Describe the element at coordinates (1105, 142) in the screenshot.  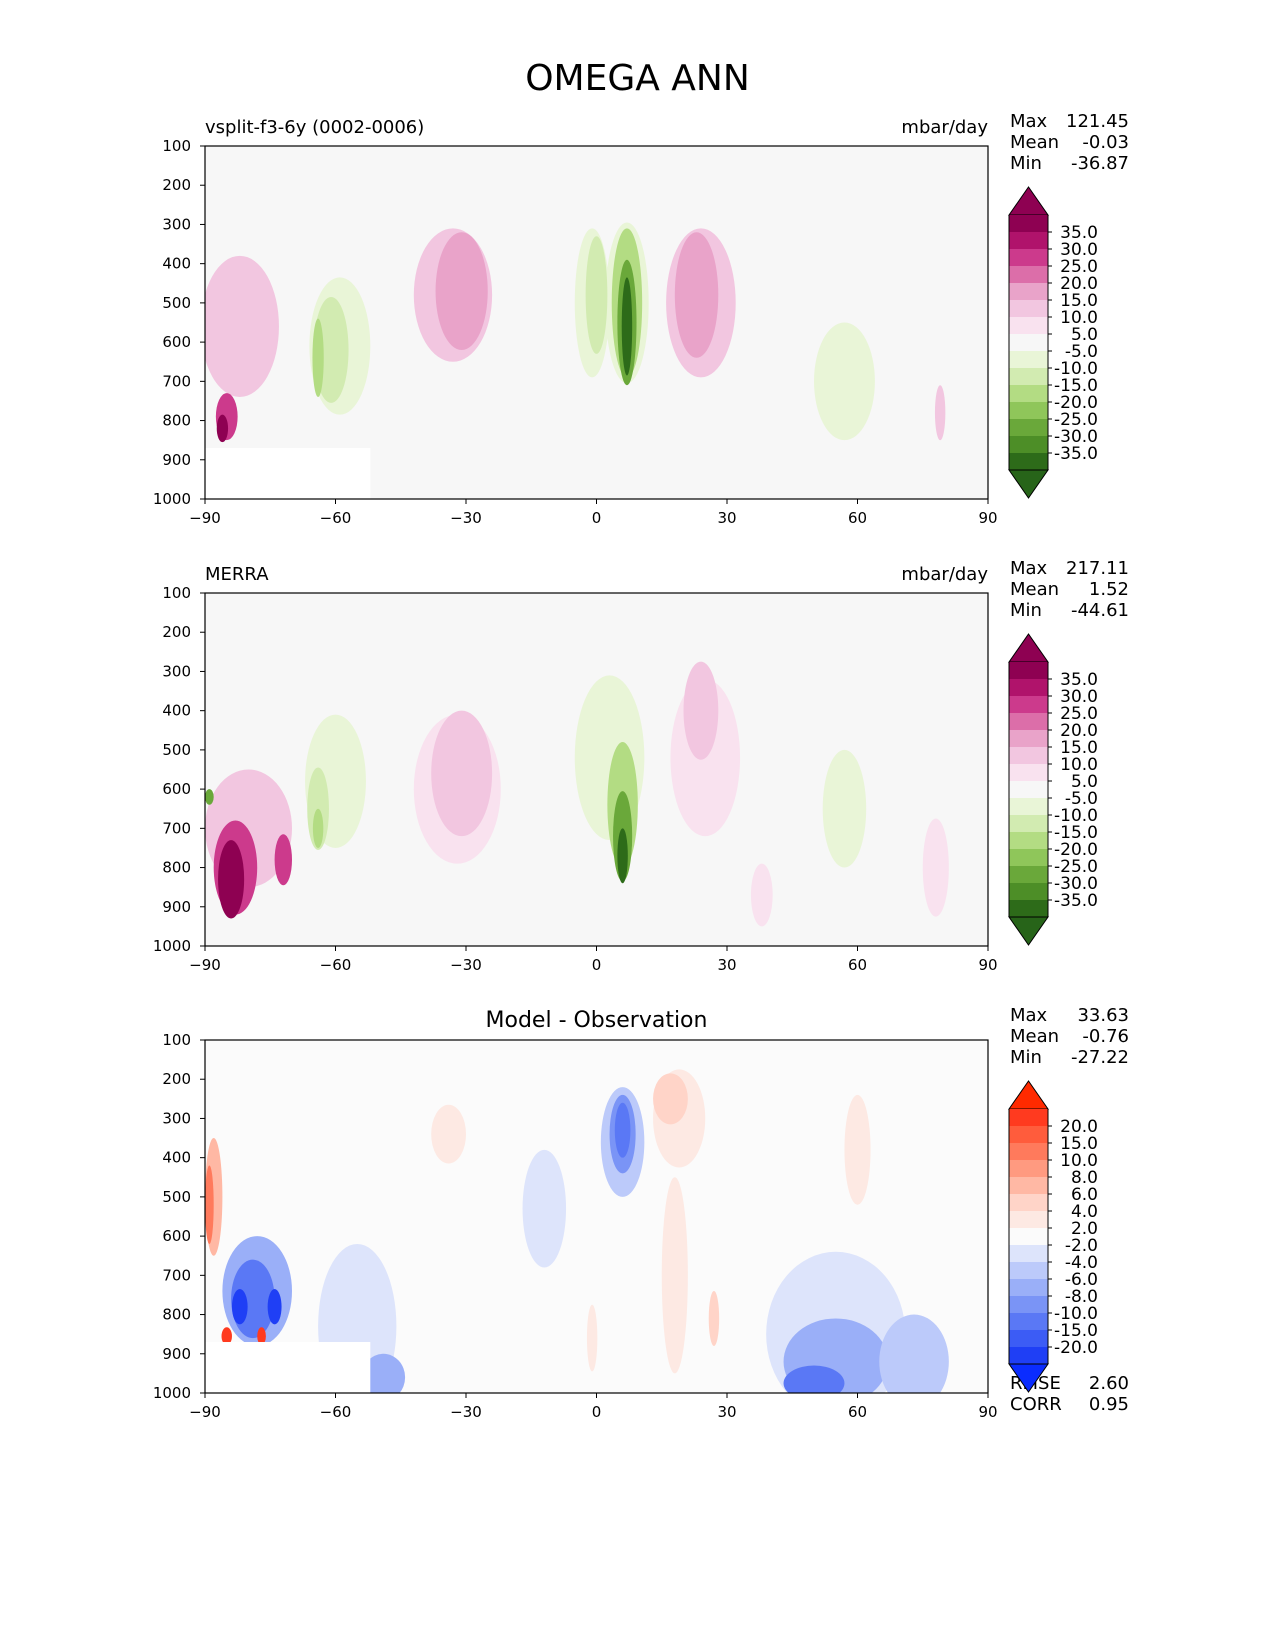
I see `stat-value: -0.03` at that location.